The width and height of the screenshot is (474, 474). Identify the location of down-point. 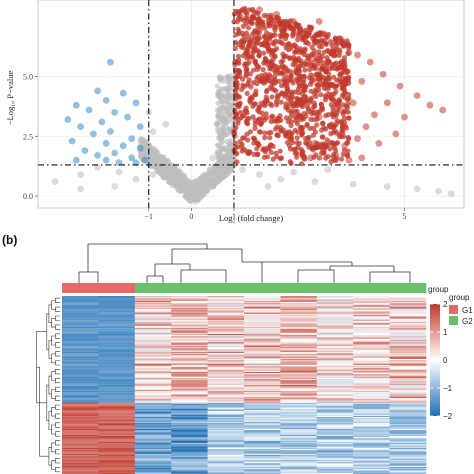
(110, 62).